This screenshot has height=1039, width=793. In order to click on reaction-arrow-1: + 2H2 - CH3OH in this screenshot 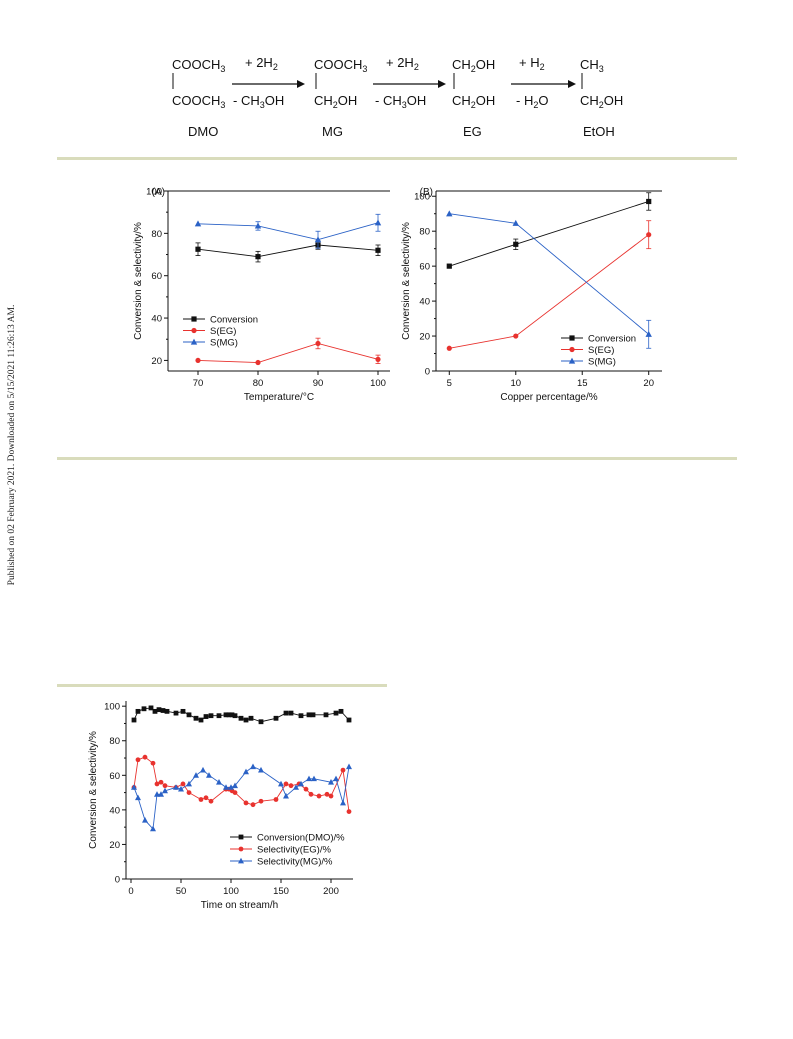, I will do `click(268, 82)`.